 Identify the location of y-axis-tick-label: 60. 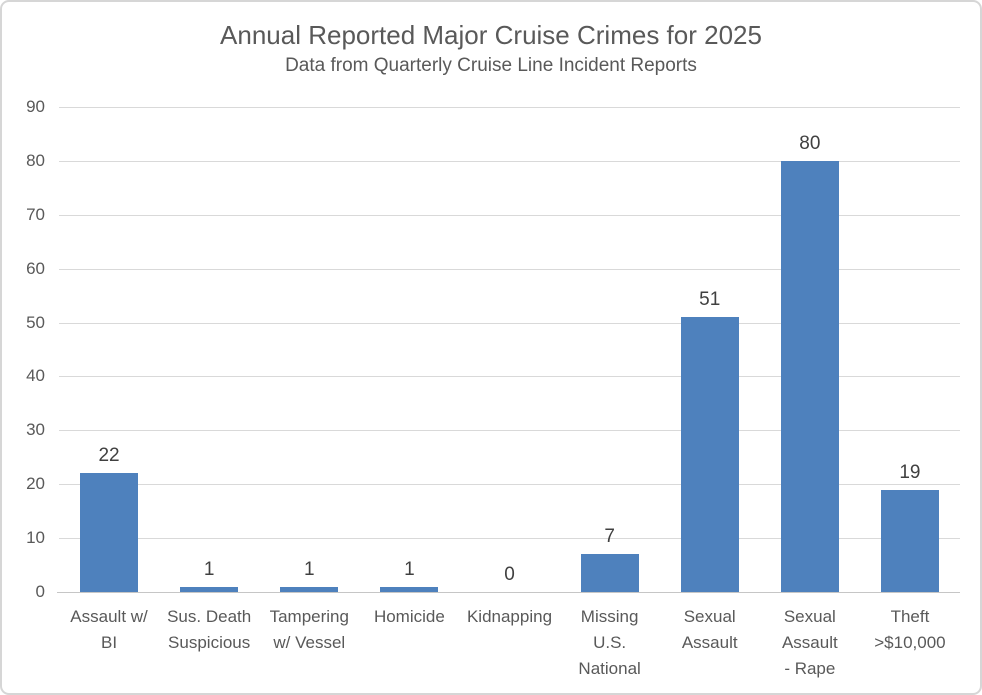
(35, 268).